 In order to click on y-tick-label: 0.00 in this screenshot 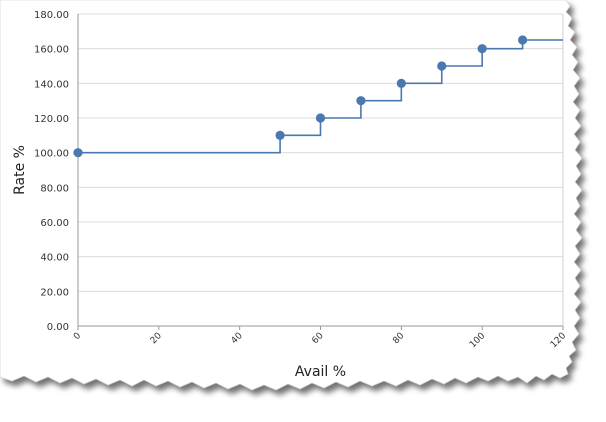, I will do `click(58, 327)`.